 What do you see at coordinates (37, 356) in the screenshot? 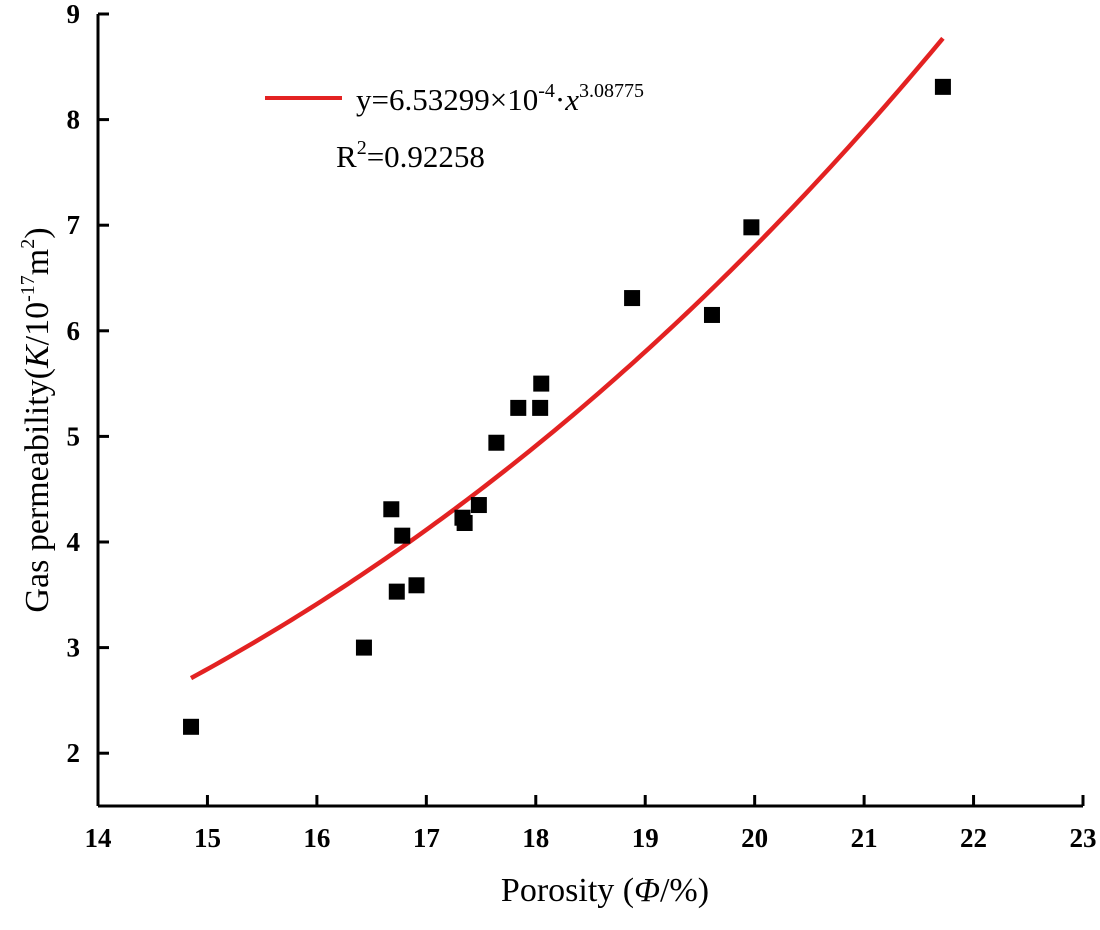
I see `y-axis-title-symbol: K` at bounding box center [37, 356].